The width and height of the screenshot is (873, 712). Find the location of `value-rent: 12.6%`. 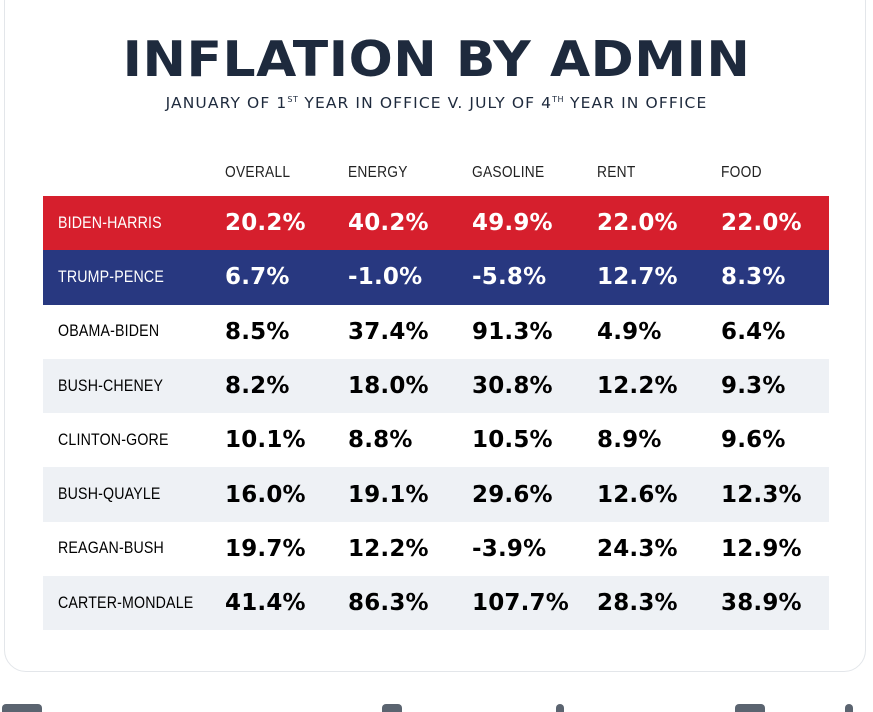

value-rent: 12.6% is located at coordinates (656, 494).